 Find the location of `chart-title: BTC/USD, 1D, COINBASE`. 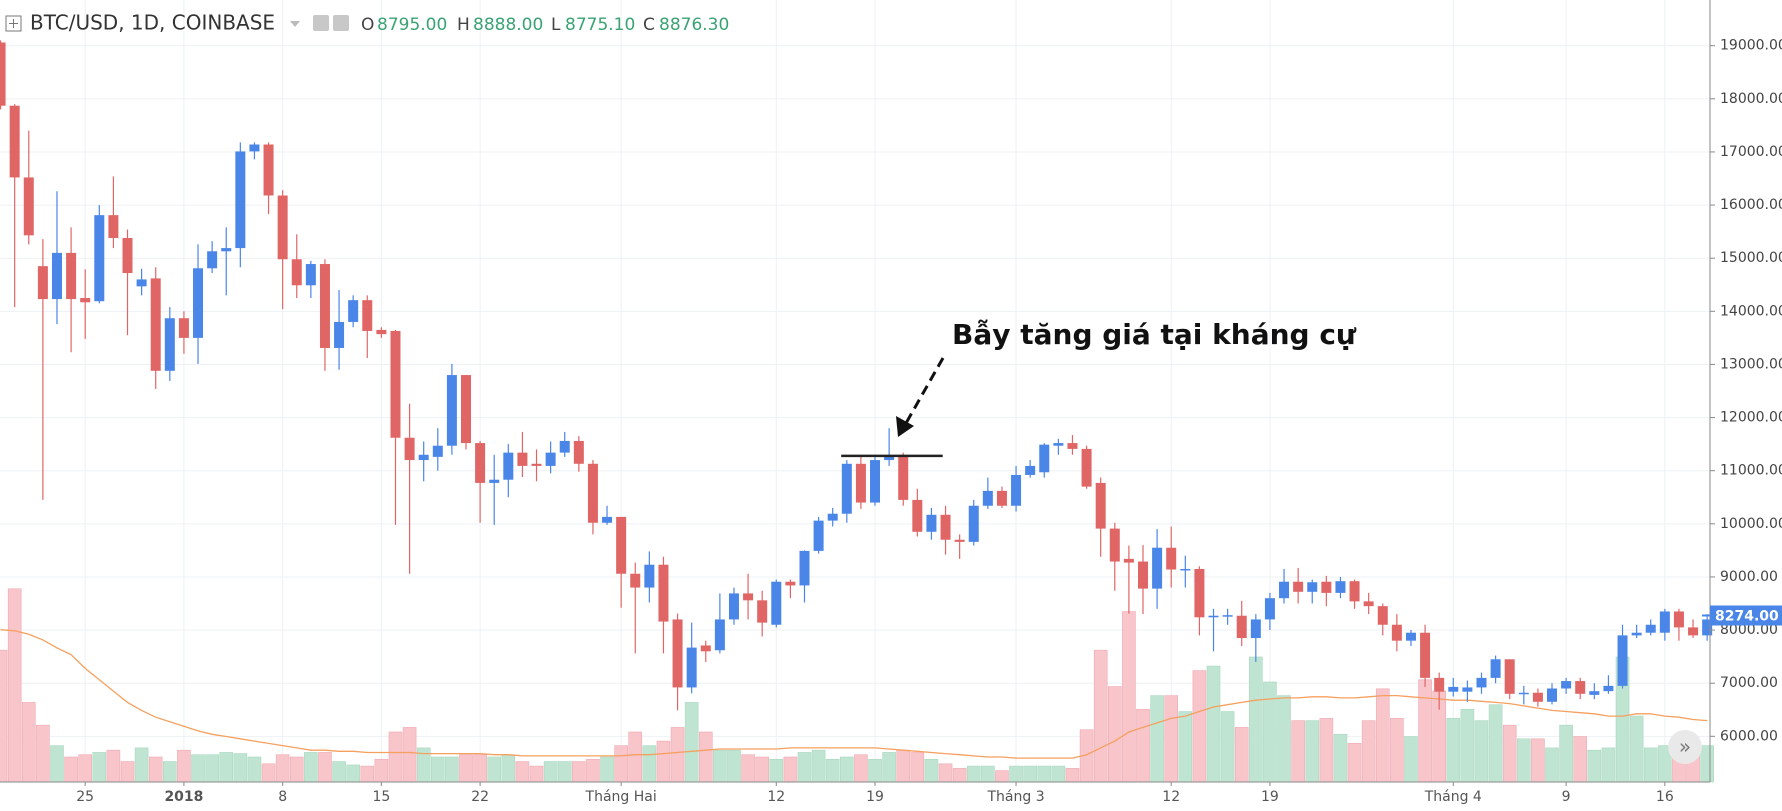

chart-title: BTC/USD, 1D, COINBASE is located at coordinates (152, 23).